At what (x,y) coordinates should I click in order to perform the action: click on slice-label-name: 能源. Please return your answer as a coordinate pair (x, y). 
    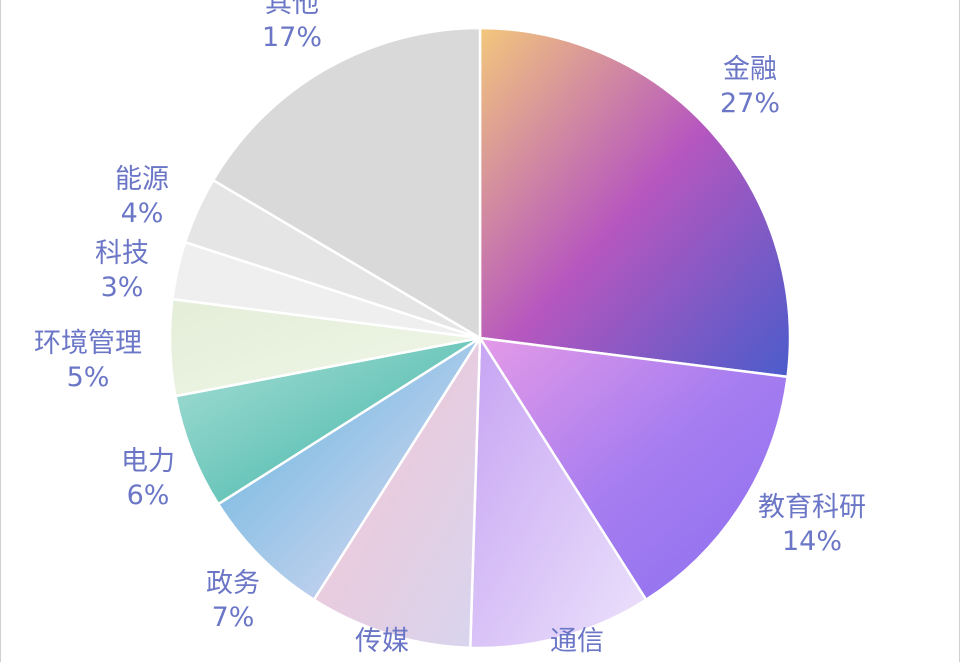
    Looking at the image, I should click on (142, 179).